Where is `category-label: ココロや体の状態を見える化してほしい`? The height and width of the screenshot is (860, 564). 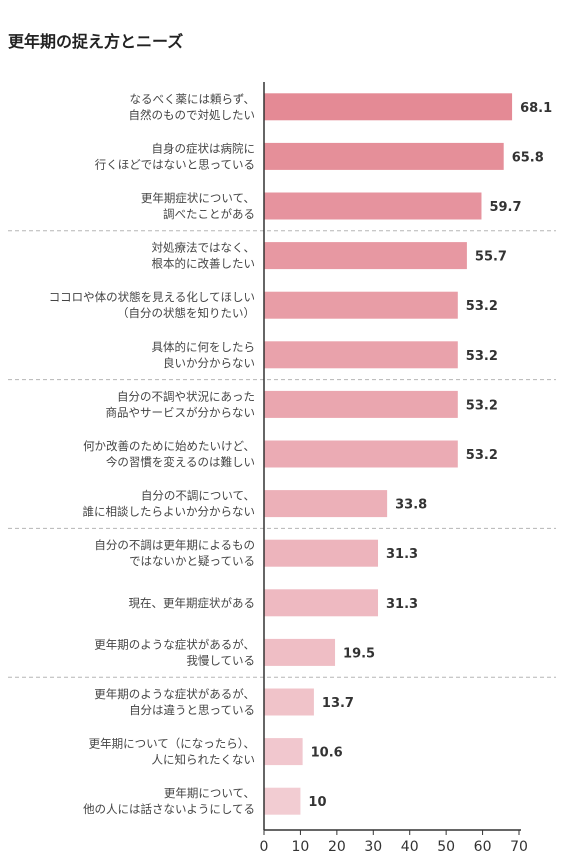 category-label: ココロや体の状態を見える化してほしい is located at coordinates (152, 297).